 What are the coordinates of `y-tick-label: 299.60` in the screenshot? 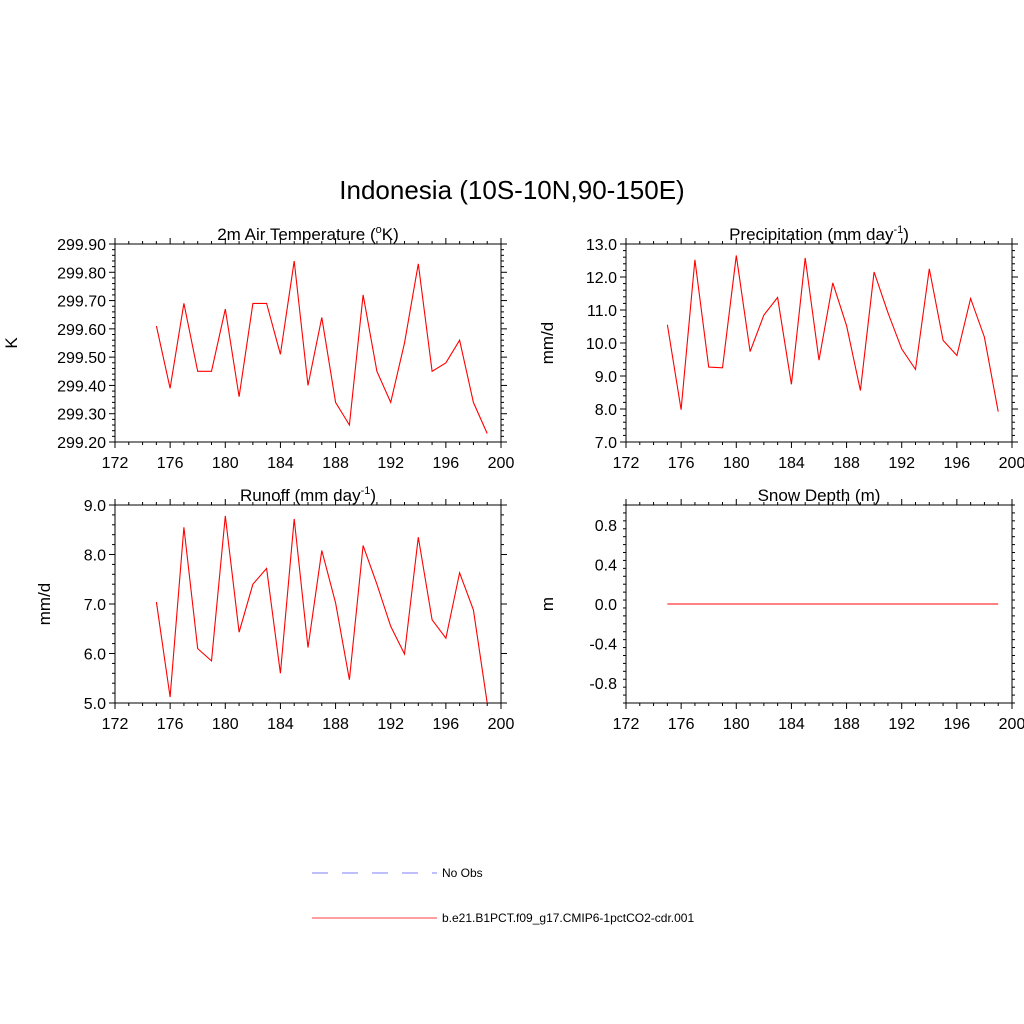 It's located at (81, 330).